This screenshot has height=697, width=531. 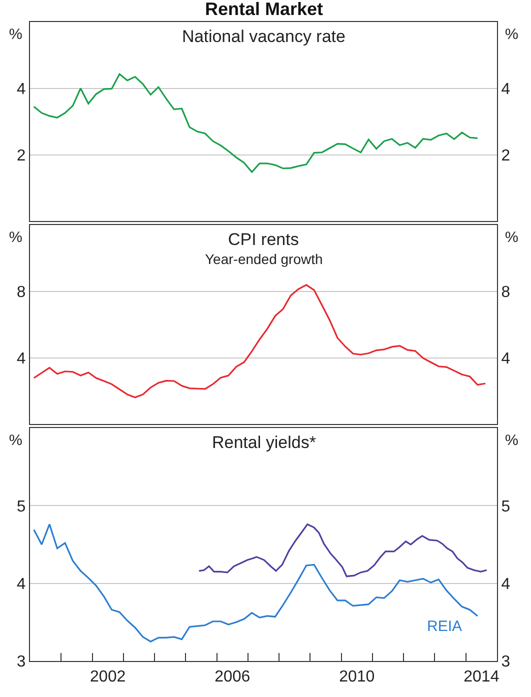 I want to click on text: Year-ended growth, so click(x=264, y=259).